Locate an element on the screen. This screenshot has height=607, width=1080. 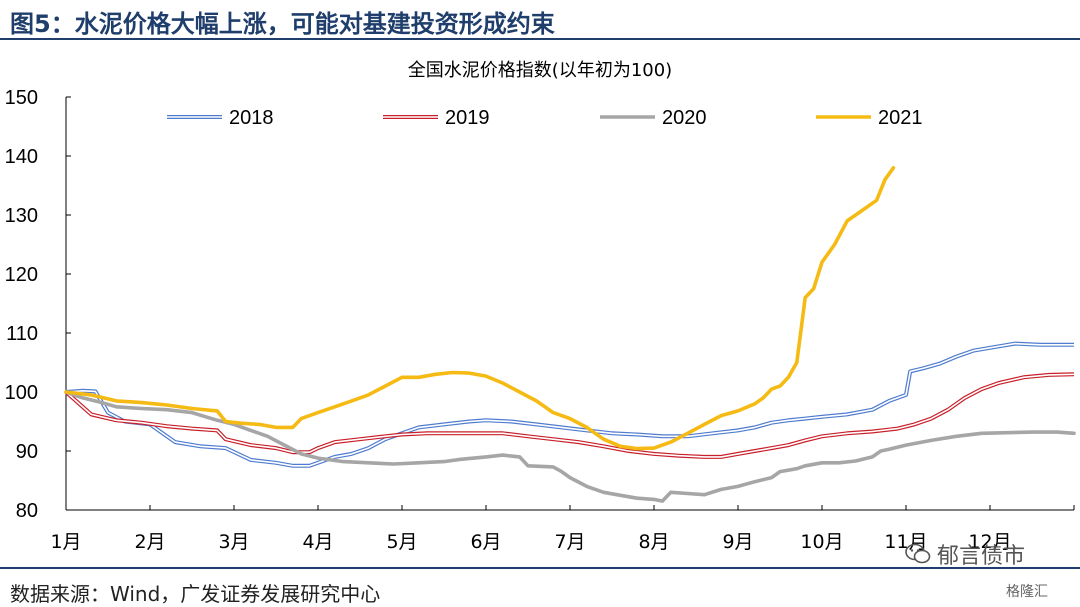
x-tick-label: 2月 is located at coordinates (149, 542).